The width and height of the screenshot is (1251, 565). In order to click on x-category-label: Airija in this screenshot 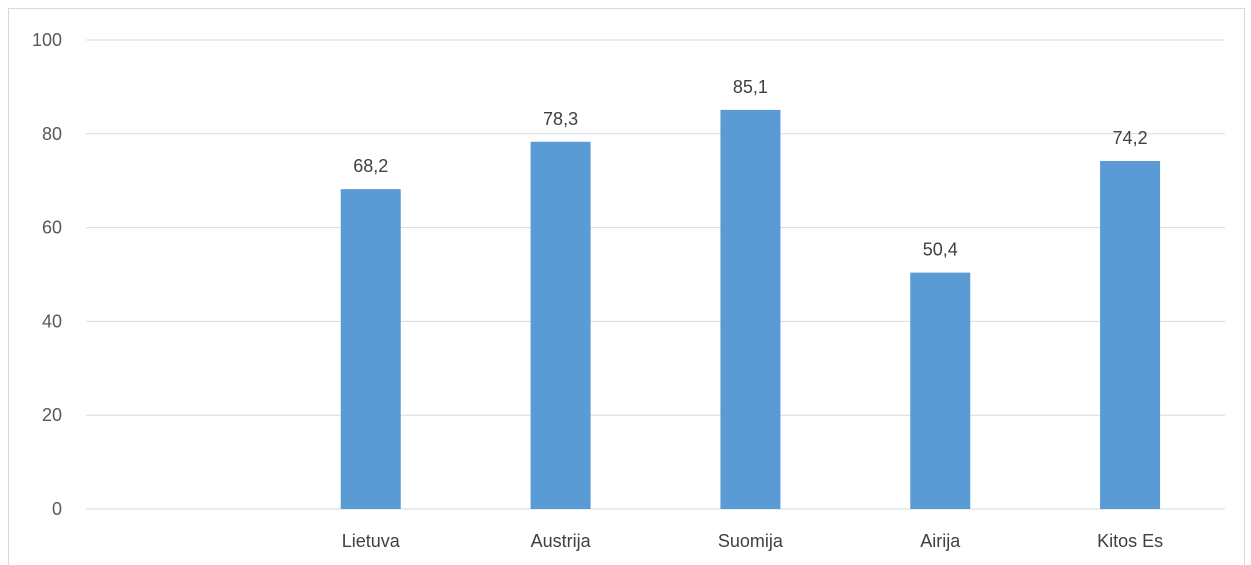, I will do `click(940, 541)`.